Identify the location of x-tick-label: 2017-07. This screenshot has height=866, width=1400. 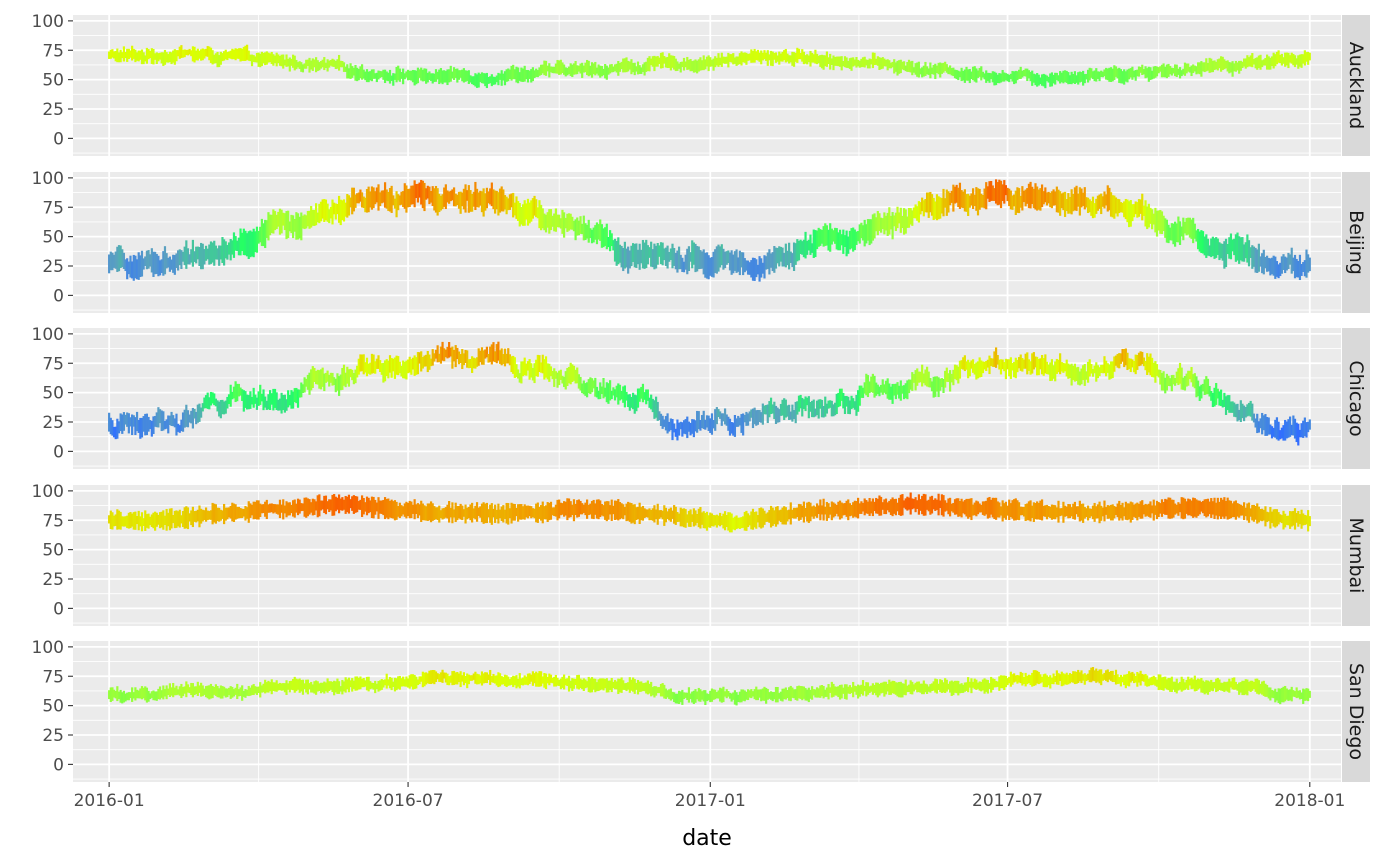
(1007, 801).